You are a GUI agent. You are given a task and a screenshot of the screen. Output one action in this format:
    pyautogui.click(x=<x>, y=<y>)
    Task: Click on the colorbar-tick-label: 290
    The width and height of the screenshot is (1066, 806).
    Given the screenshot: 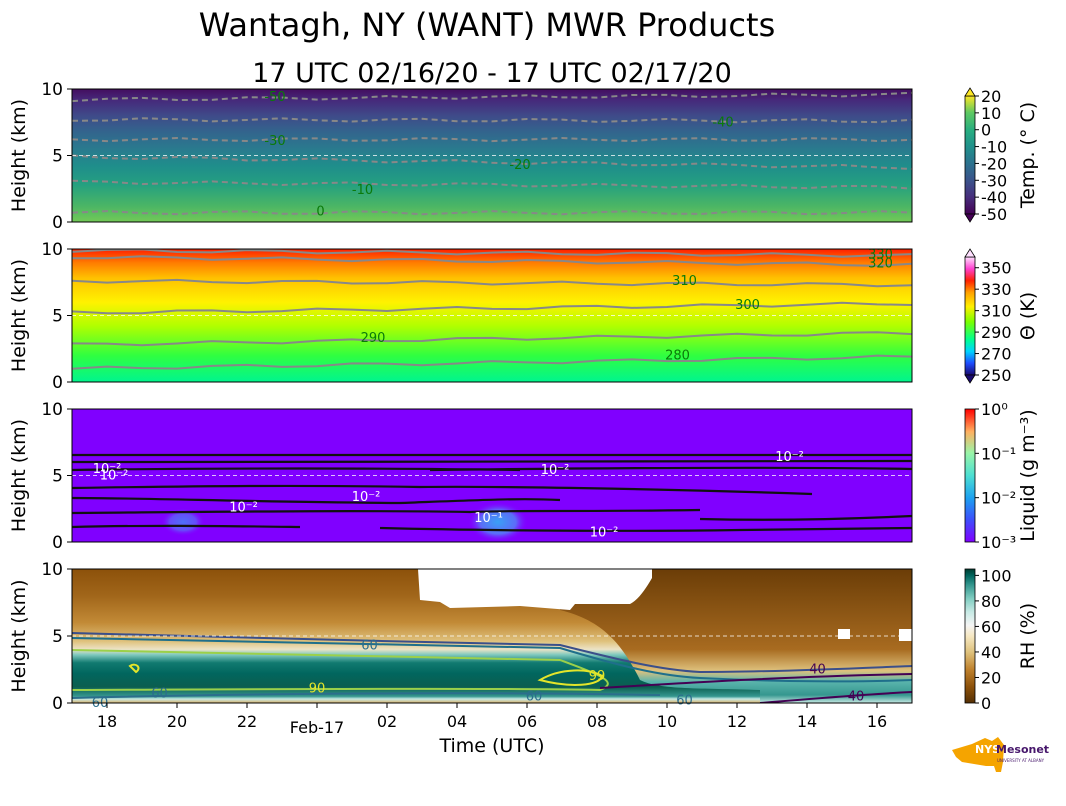 What is the action you would take?
    pyautogui.click(x=996, y=332)
    